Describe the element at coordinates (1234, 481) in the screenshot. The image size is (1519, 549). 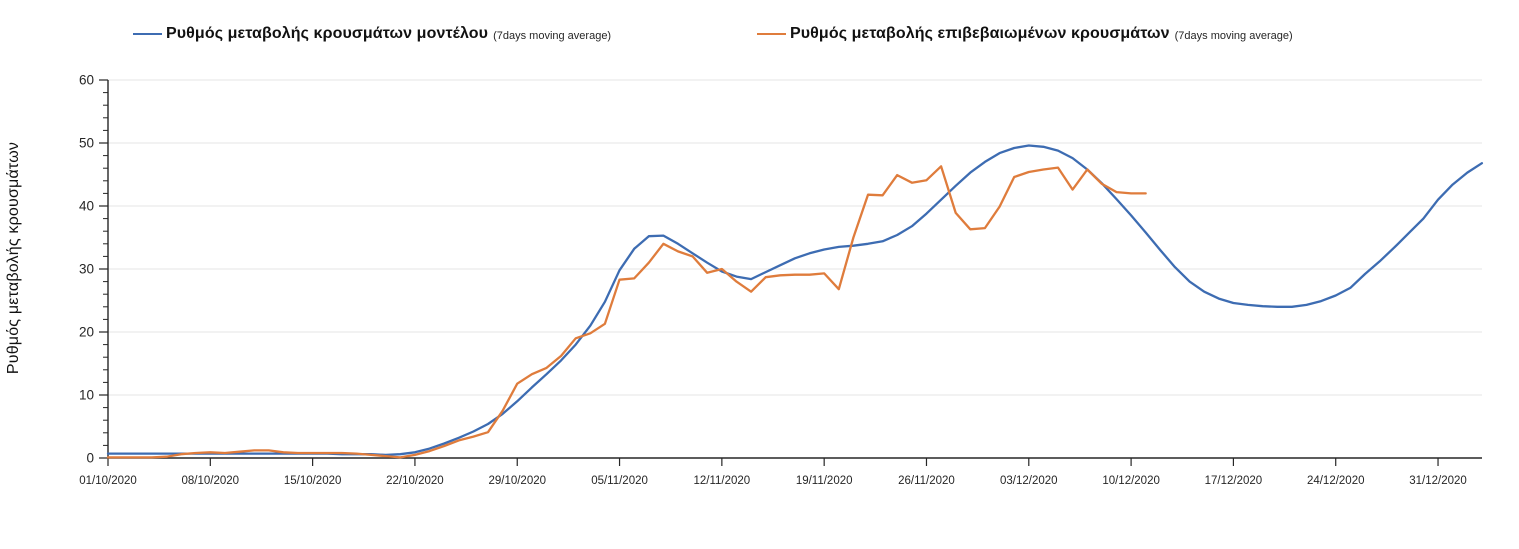
I see `x-tick-label: 17/12/2020` at that location.